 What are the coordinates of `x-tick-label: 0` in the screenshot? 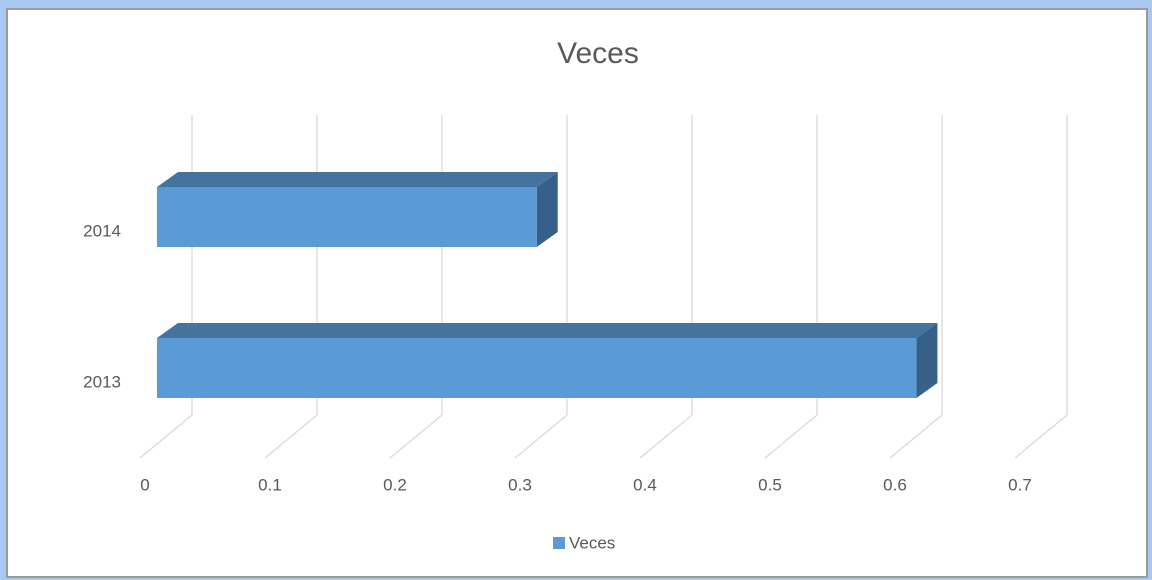 It's located at (144, 484).